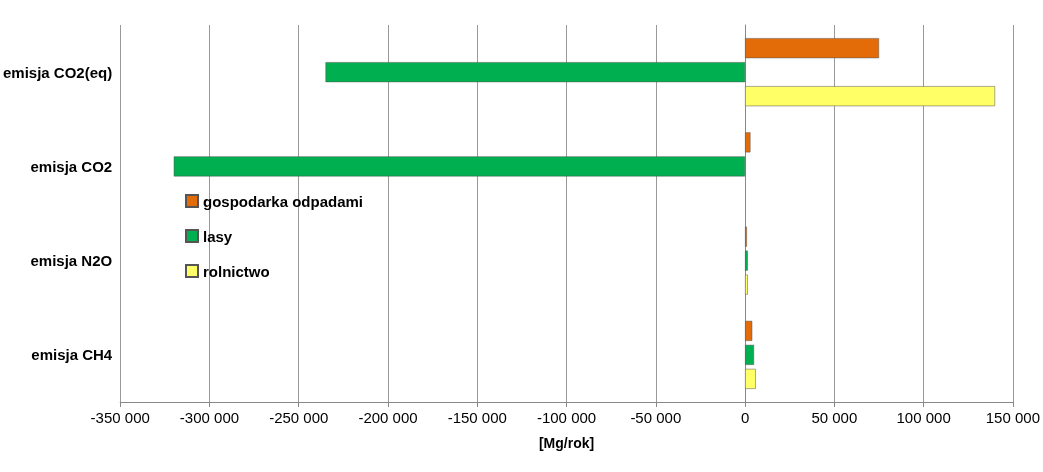 The height and width of the screenshot is (472, 1043). What do you see at coordinates (656, 417) in the screenshot?
I see `x-tick-label: -50 000` at bounding box center [656, 417].